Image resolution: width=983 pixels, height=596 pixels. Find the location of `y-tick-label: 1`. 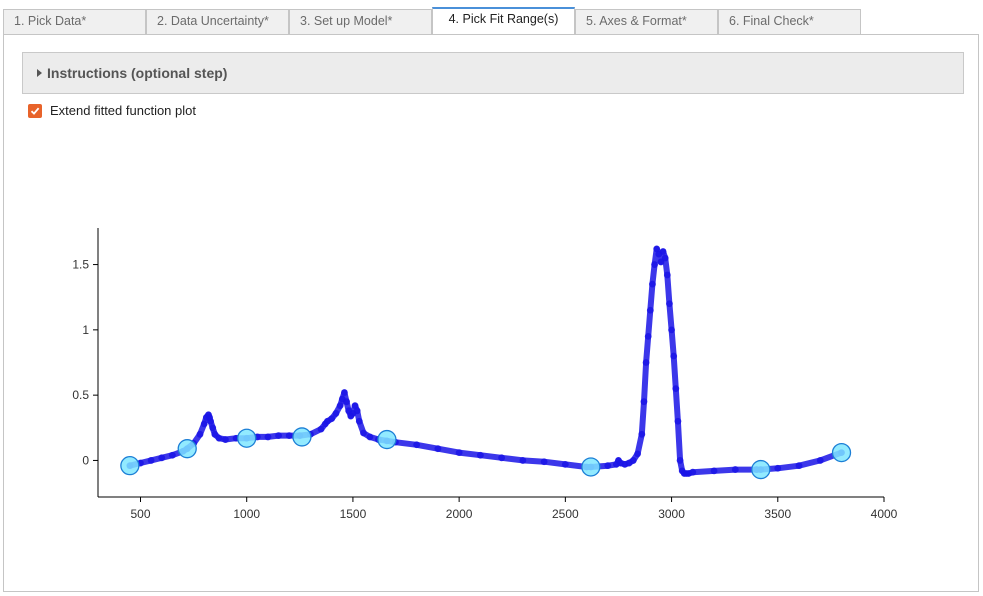

y-tick-label: 1 is located at coordinates (85, 330).